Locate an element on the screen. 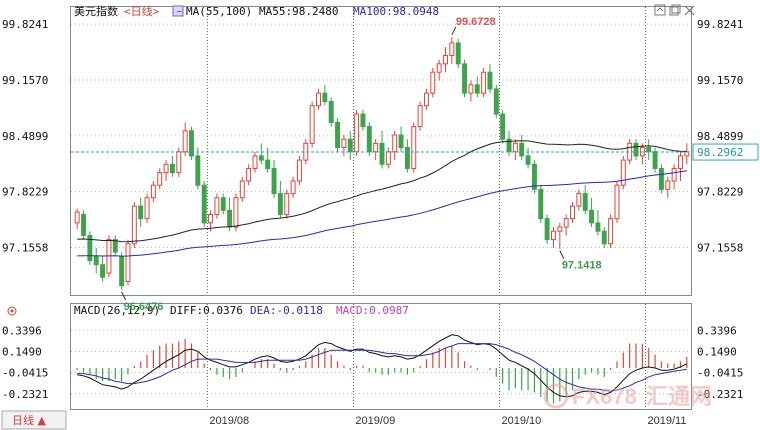 The image size is (760, 430). restore-icon is located at coordinates (675, 10).